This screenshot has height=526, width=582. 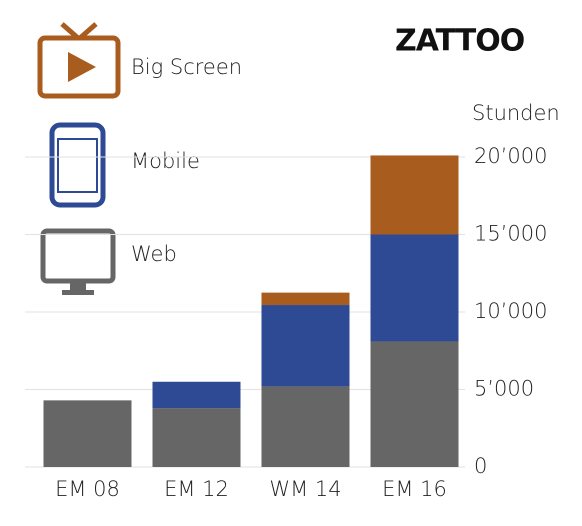 What do you see at coordinates (459, 41) in the screenshot?
I see `logo: ZATTOO` at bounding box center [459, 41].